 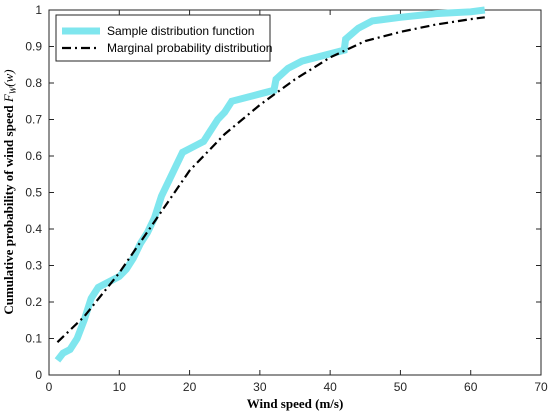 I want to click on y-axis-title-text: Cumulative probability of wind speed, so click(x=8, y=208).